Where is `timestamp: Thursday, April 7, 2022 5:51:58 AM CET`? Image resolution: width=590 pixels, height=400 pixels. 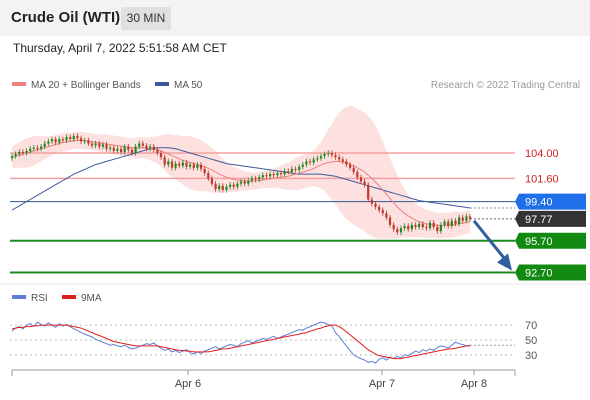
timestamp: Thursday, April 7, 2022 5:51:58 AM CET is located at coordinates (120, 48).